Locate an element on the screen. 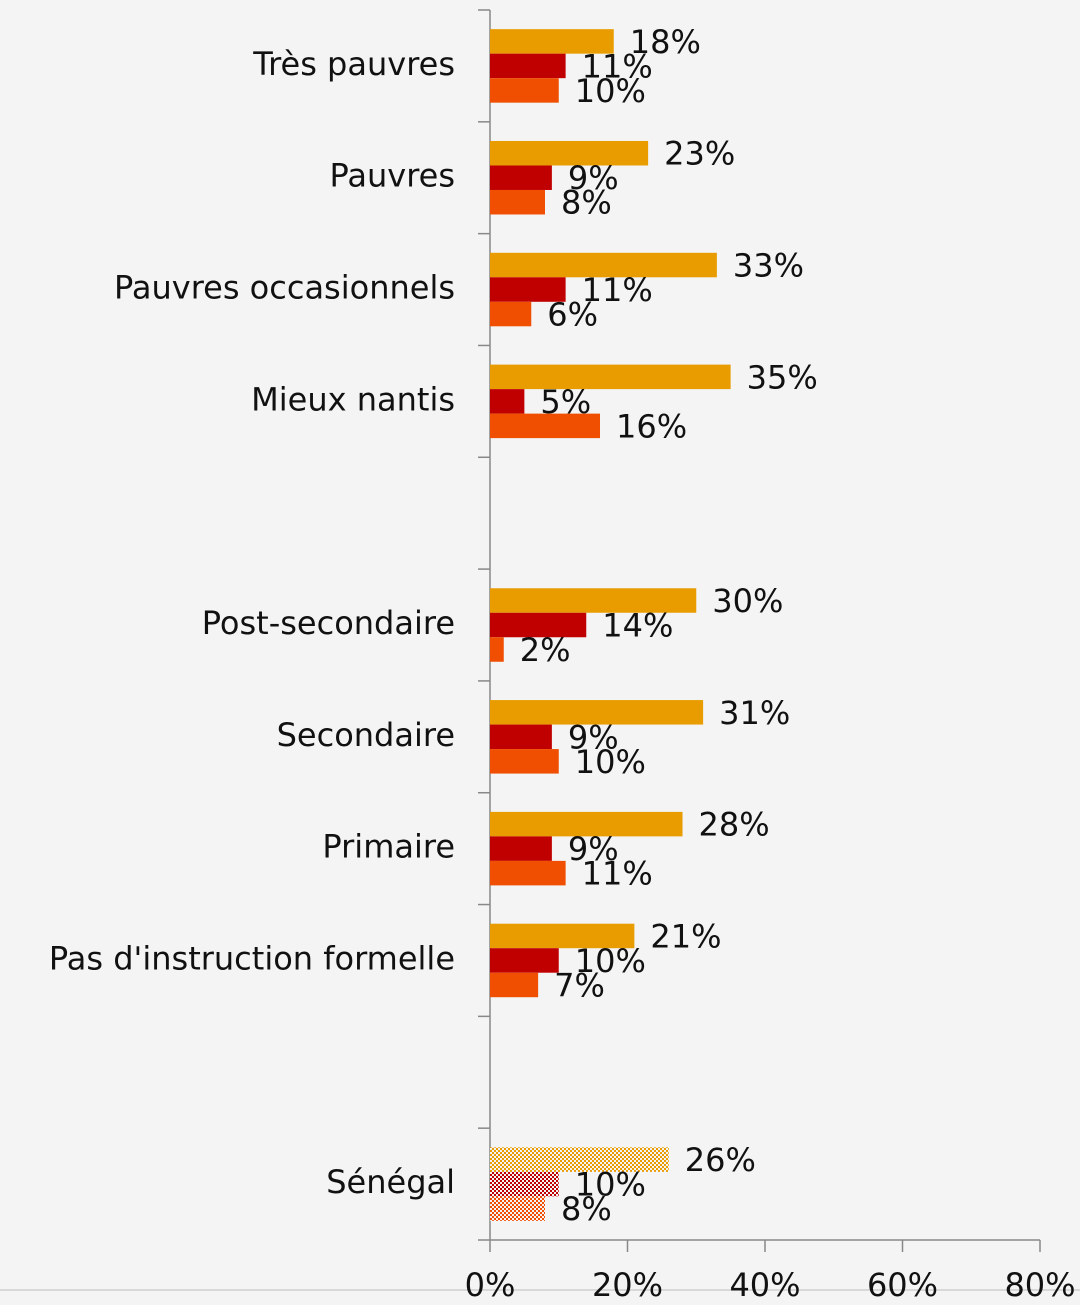 Image resolution: width=1080 pixels, height=1305 pixels. data-label: 26% is located at coordinates (720, 1160).